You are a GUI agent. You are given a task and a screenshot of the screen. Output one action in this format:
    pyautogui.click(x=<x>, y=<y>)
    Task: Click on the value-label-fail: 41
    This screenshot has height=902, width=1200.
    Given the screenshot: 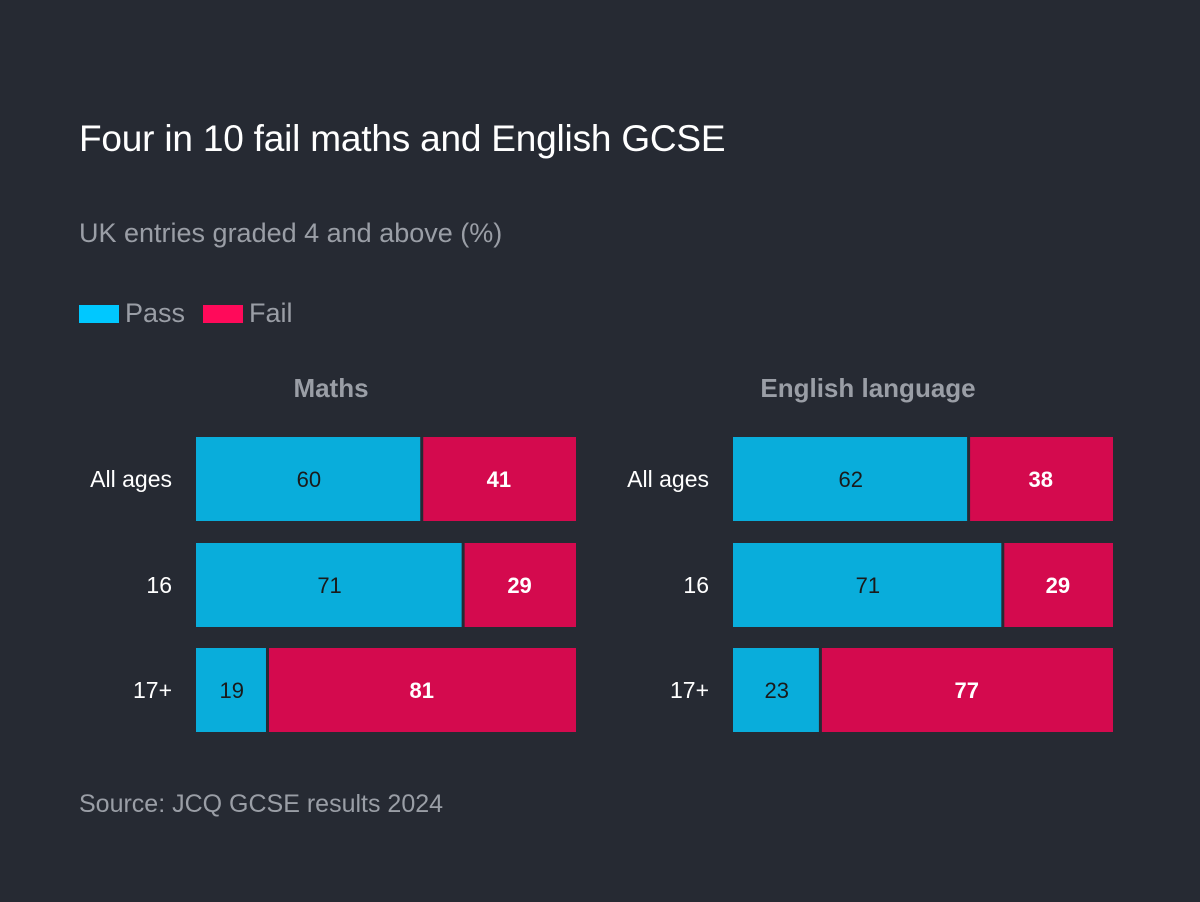 What is the action you would take?
    pyautogui.click(x=499, y=479)
    